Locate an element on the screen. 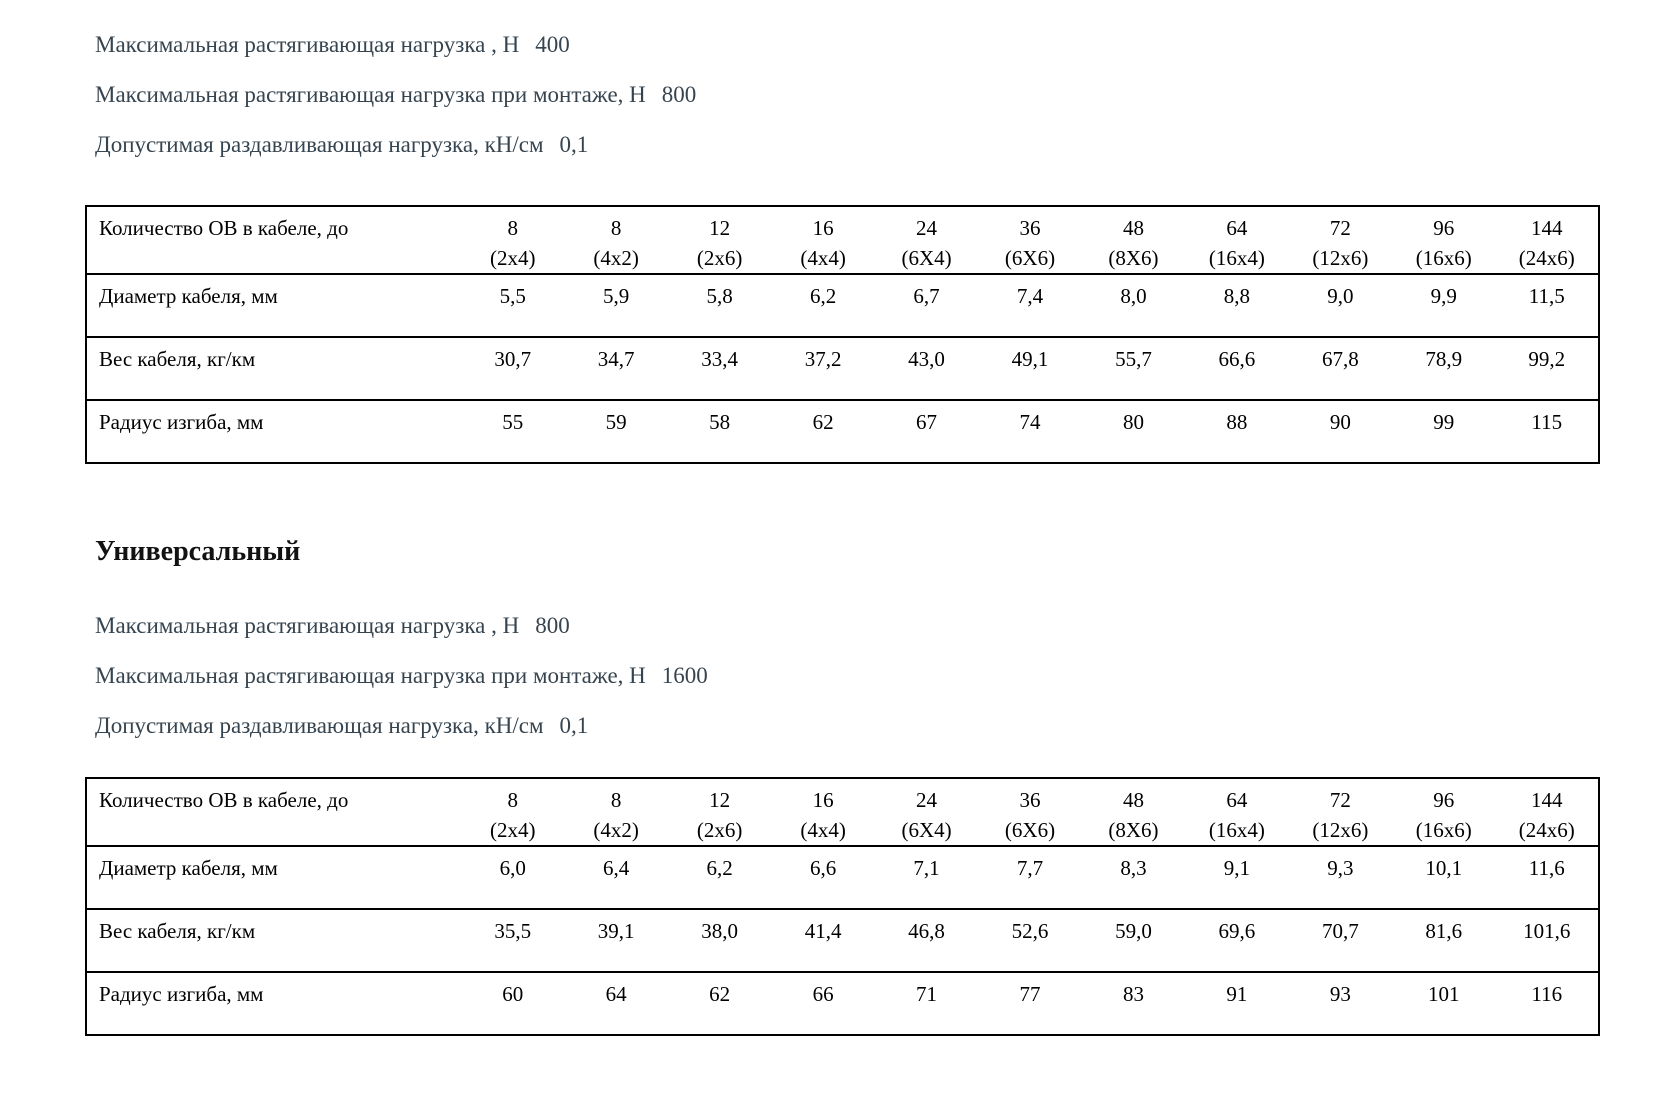 This screenshot has height=1102, width=1680. value-cell: 71 is located at coordinates (926, 1003).